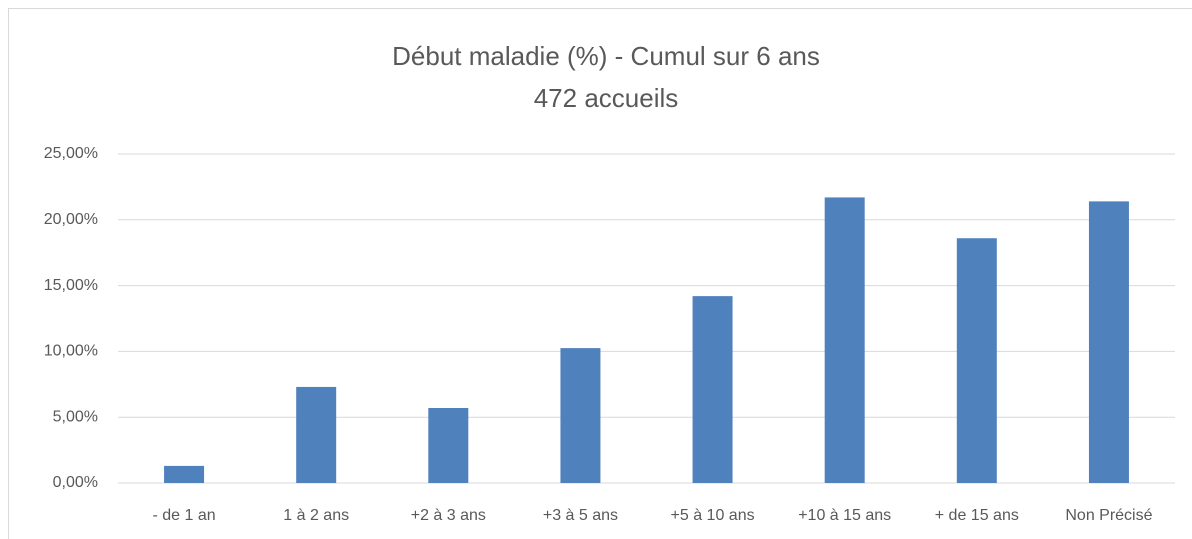  Describe the element at coordinates (606, 56) in the screenshot. I see `chart-title: Début maladie (%) - Cumul sur 6 ans` at that location.